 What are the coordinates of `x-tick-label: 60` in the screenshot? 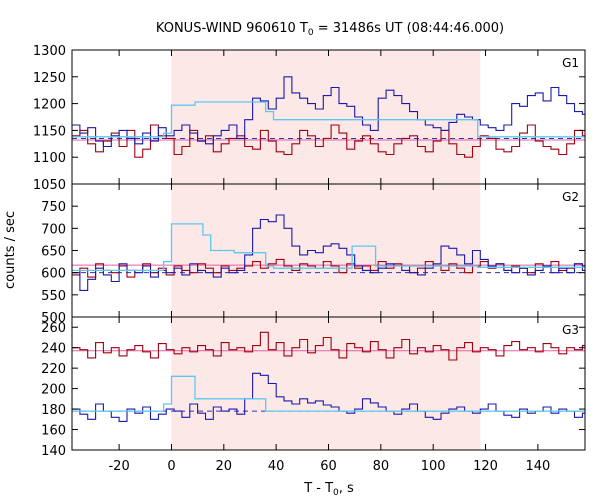 It's located at (328, 466).